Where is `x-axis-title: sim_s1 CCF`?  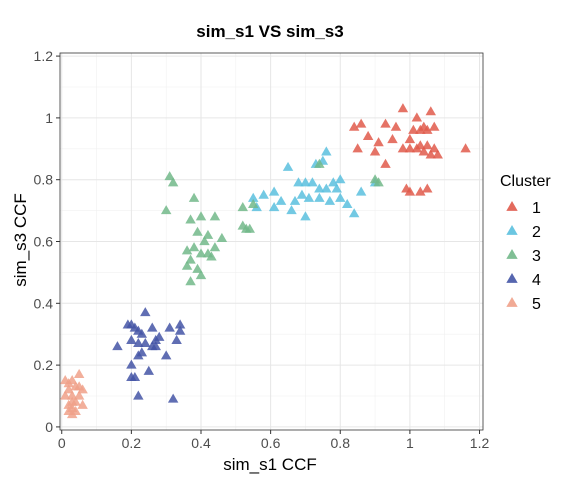
x-axis-title: sim_s1 CCF is located at coordinates (270, 464).